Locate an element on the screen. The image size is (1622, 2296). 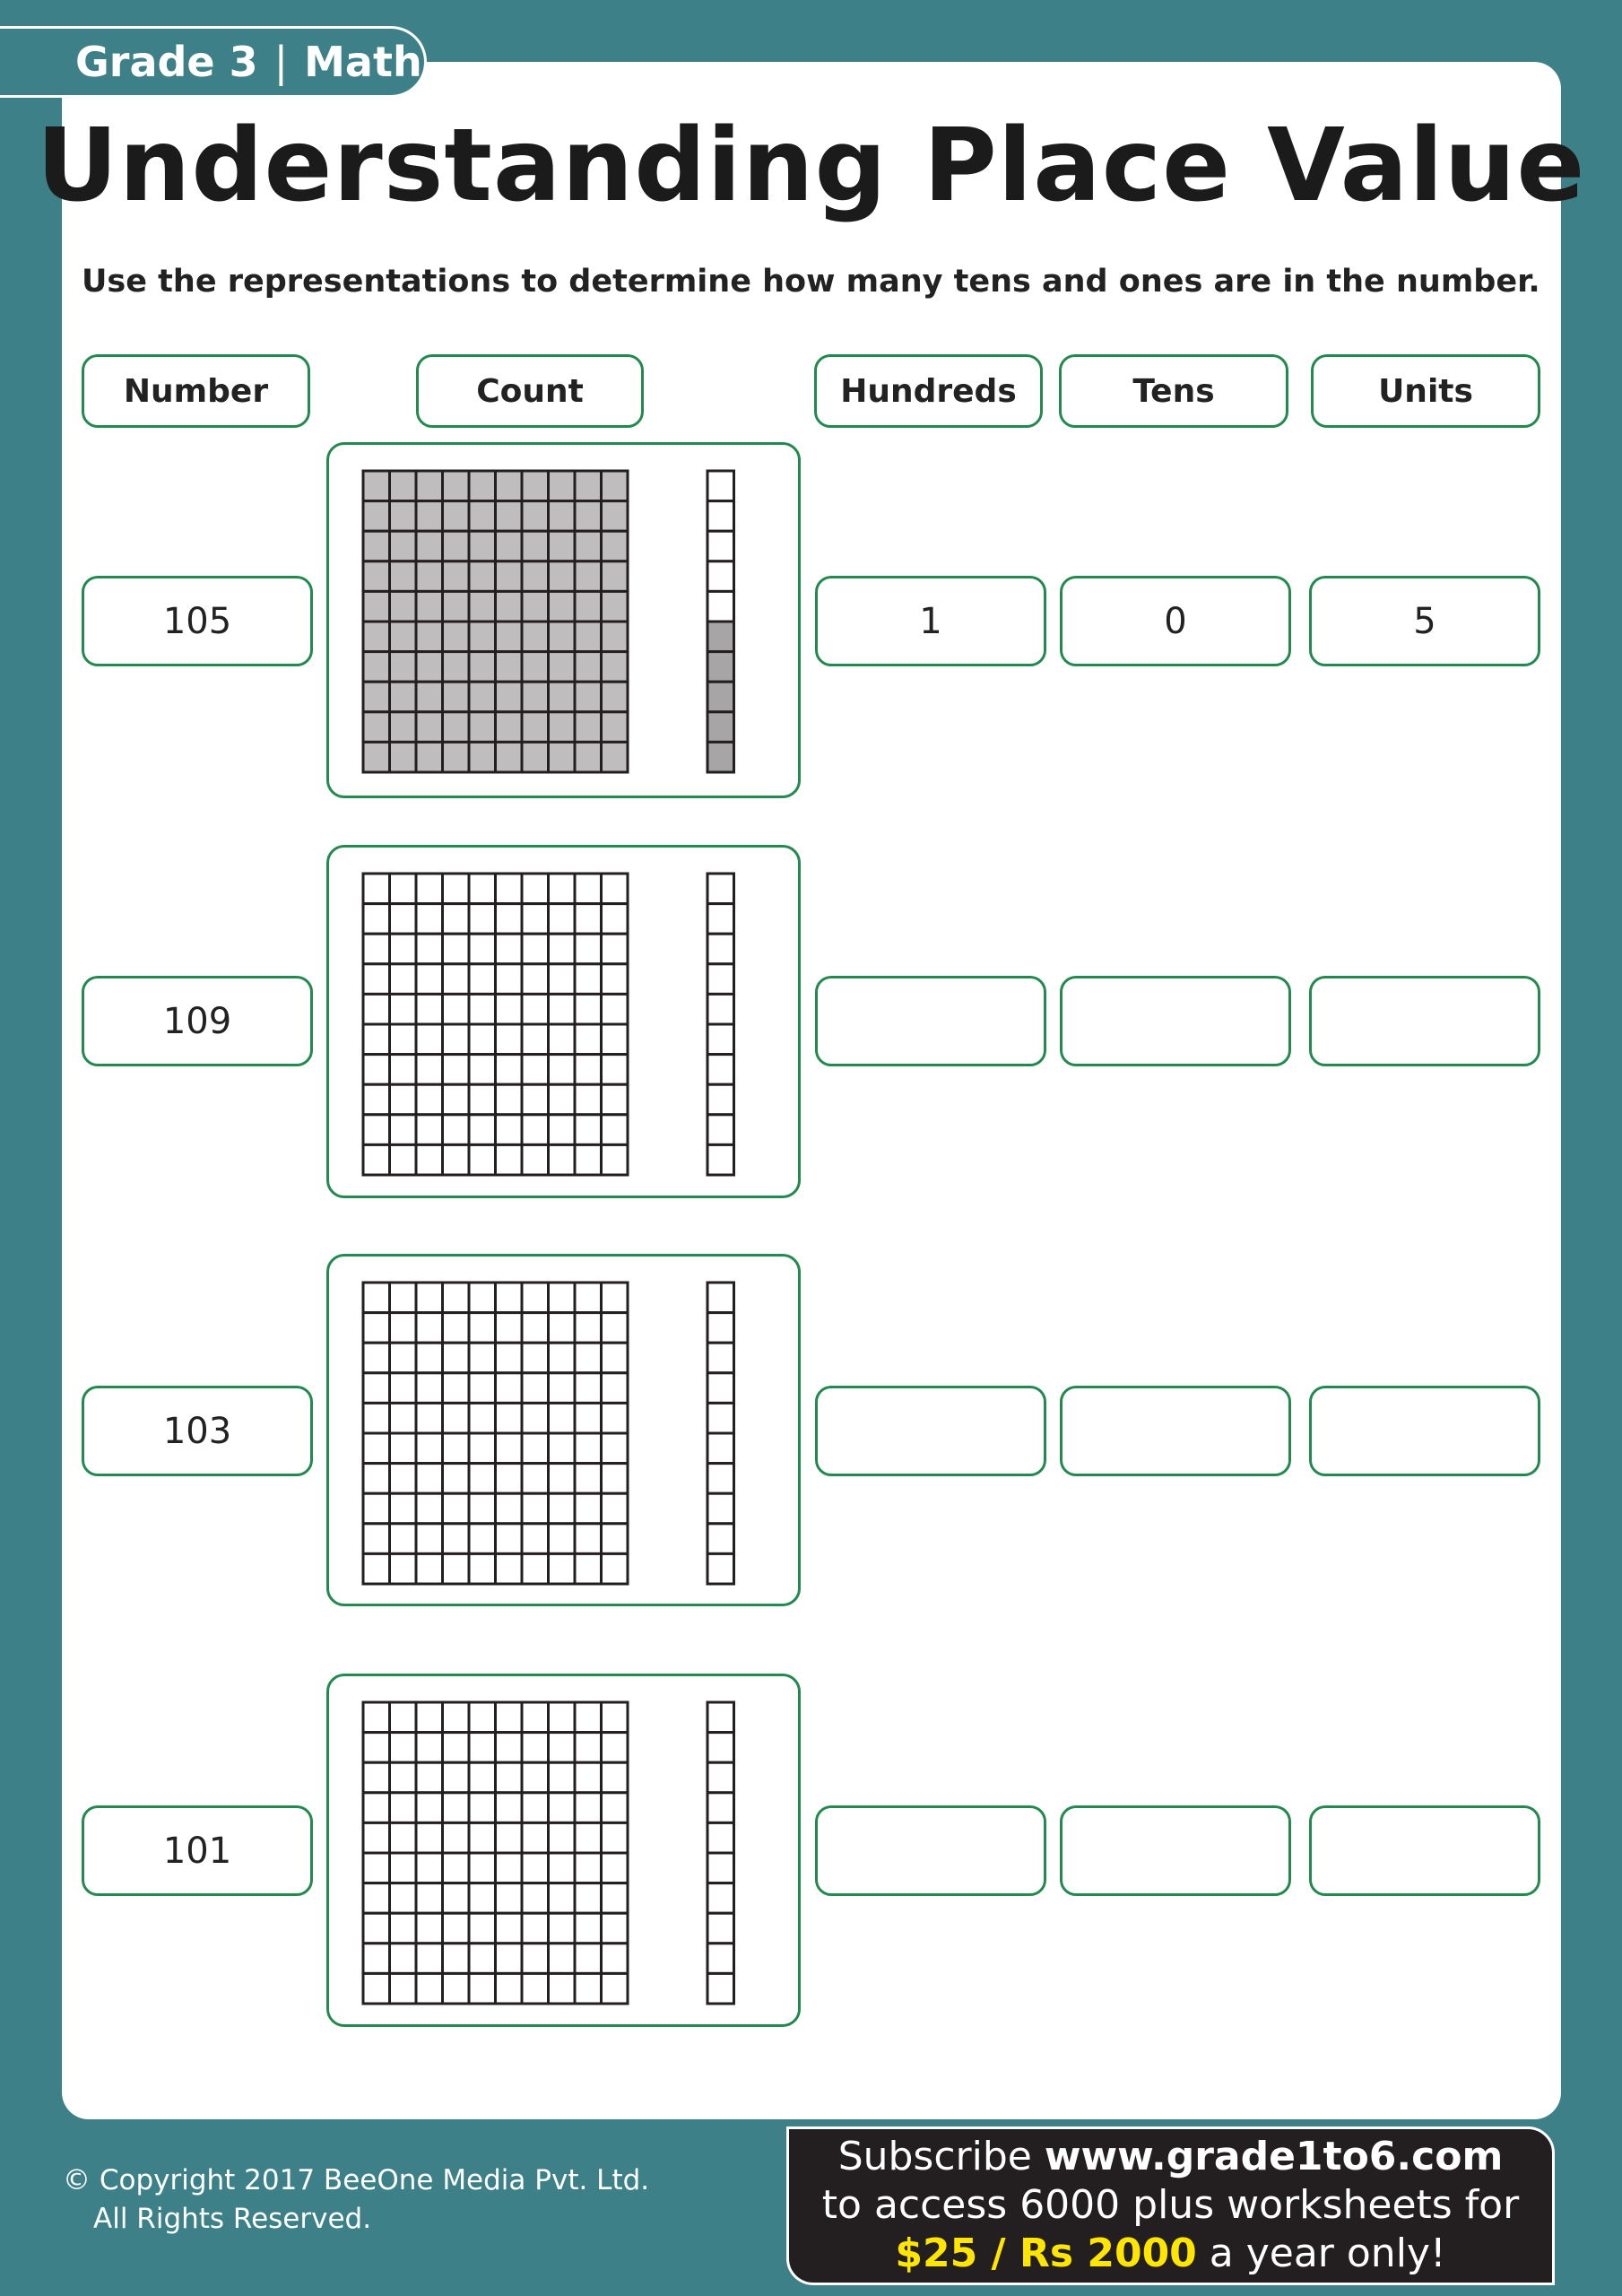
hundreds-answer-box: 1 is located at coordinates (931, 621).